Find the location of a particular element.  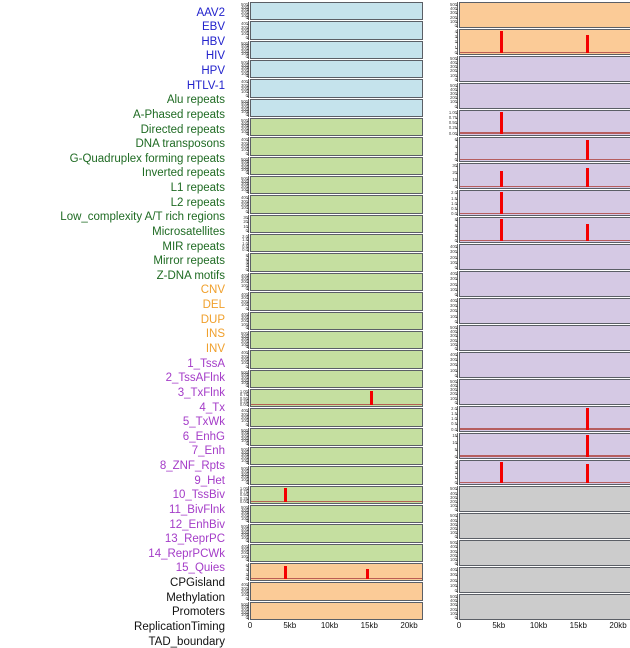

x-tick-label: 5kb is located at coordinates (499, 625).